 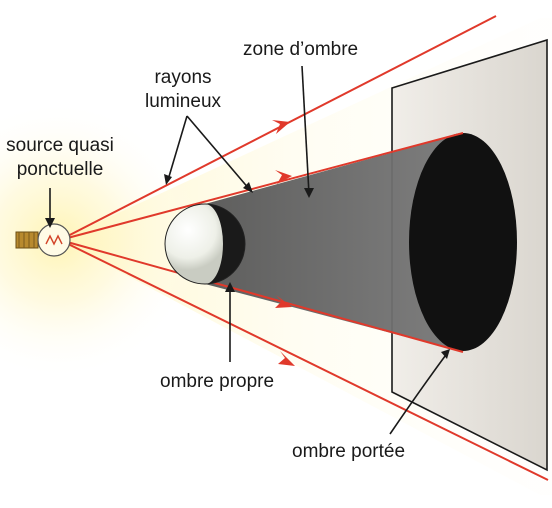 What do you see at coordinates (283, 243) in the screenshot?
I see `ray-arrowheads` at bounding box center [283, 243].